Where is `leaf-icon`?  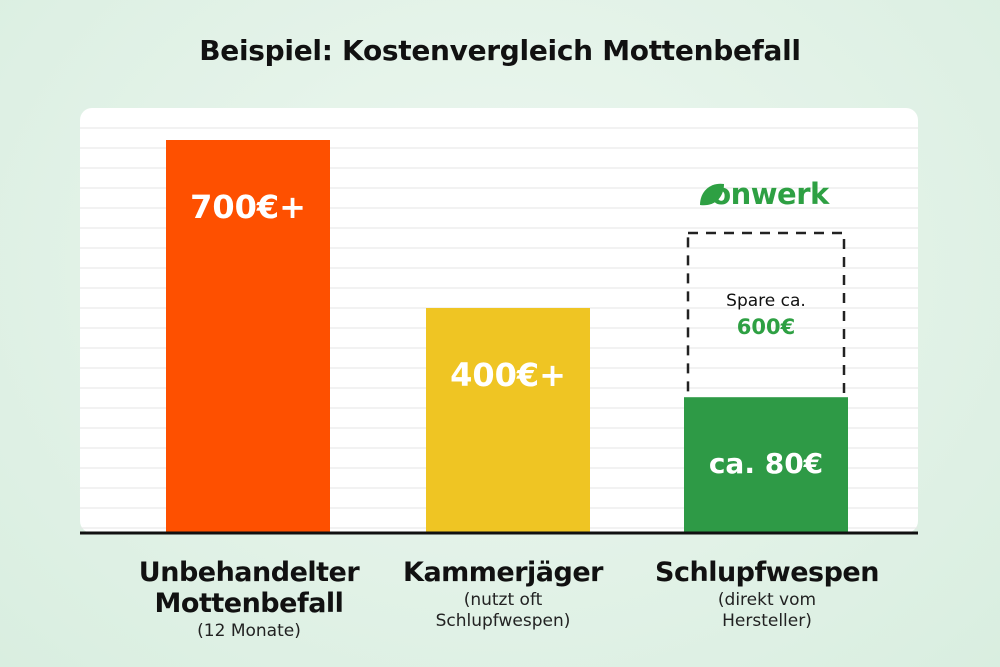 leaf-icon is located at coordinates (712, 194).